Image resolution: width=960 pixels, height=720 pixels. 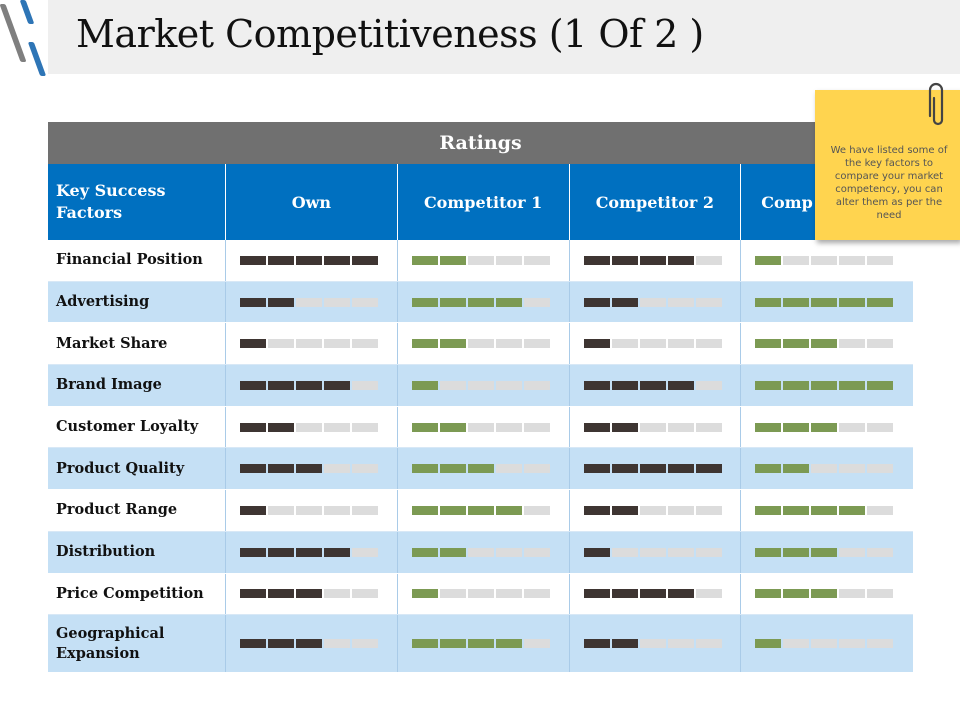 I want to click on title-band, so click(x=504, y=37).